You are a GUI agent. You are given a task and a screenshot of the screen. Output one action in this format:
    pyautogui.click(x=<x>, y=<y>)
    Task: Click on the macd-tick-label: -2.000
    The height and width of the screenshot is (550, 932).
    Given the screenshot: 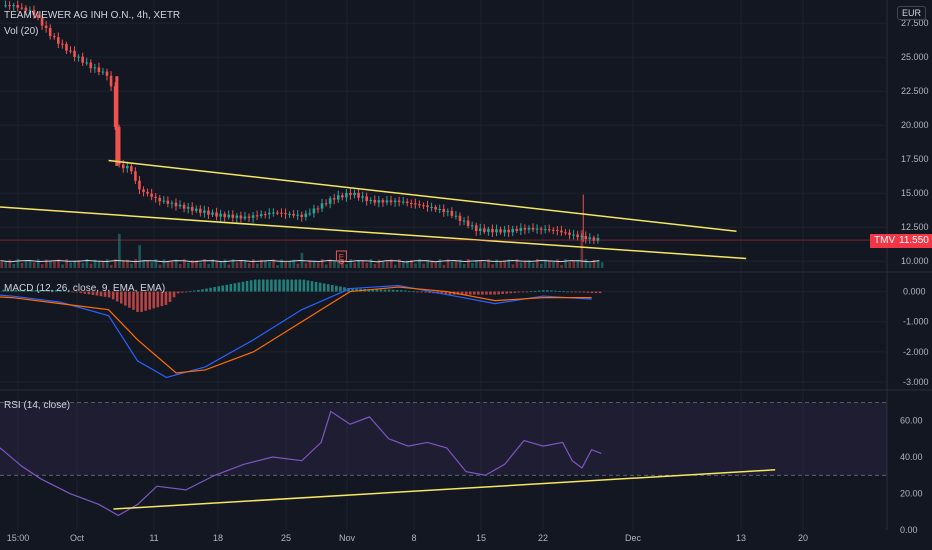 What is the action you would take?
    pyautogui.click(x=916, y=352)
    